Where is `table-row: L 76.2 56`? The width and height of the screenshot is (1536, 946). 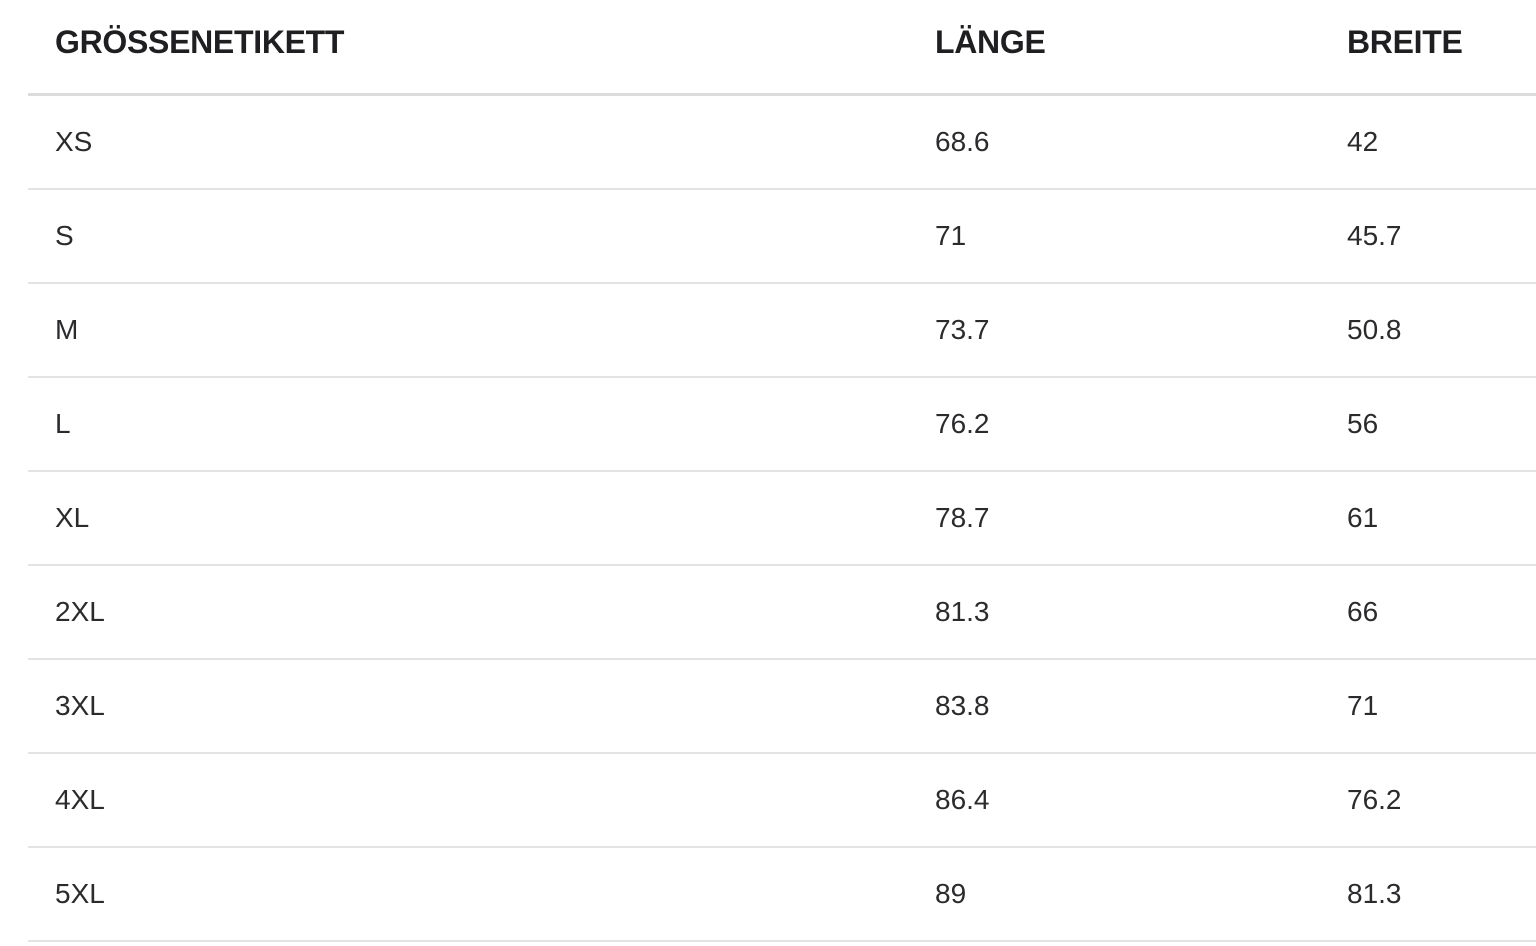
table-row: L 76.2 56 is located at coordinates (782, 424).